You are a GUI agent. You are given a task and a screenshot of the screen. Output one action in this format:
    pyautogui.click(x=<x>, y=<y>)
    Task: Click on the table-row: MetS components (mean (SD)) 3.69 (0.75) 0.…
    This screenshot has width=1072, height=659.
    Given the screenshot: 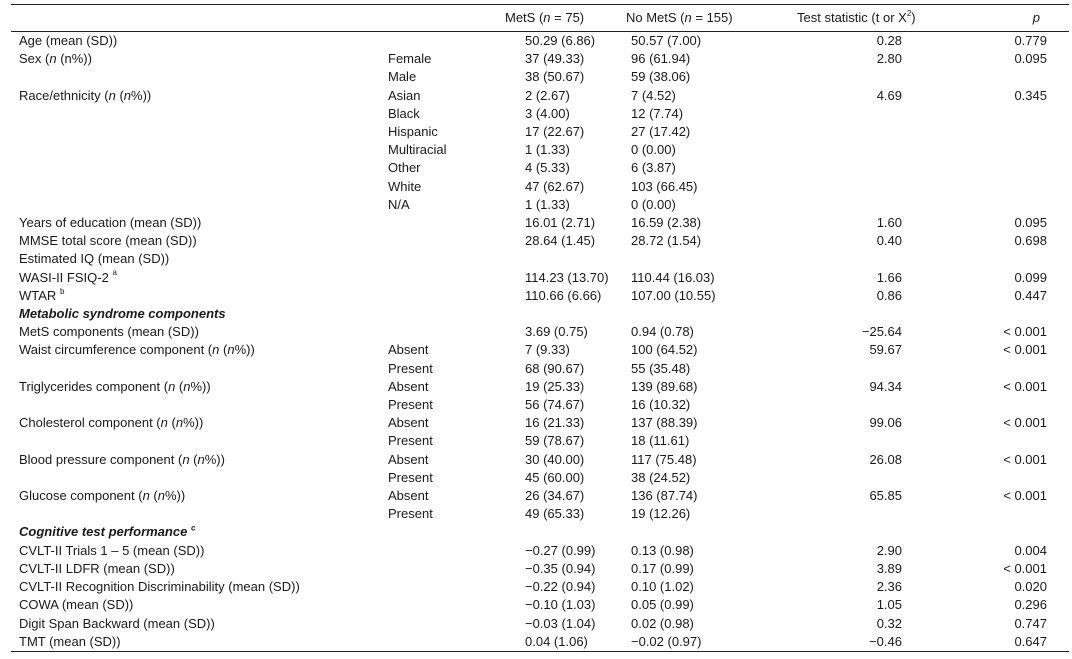 What is the action you would take?
    pyautogui.click(x=540, y=332)
    